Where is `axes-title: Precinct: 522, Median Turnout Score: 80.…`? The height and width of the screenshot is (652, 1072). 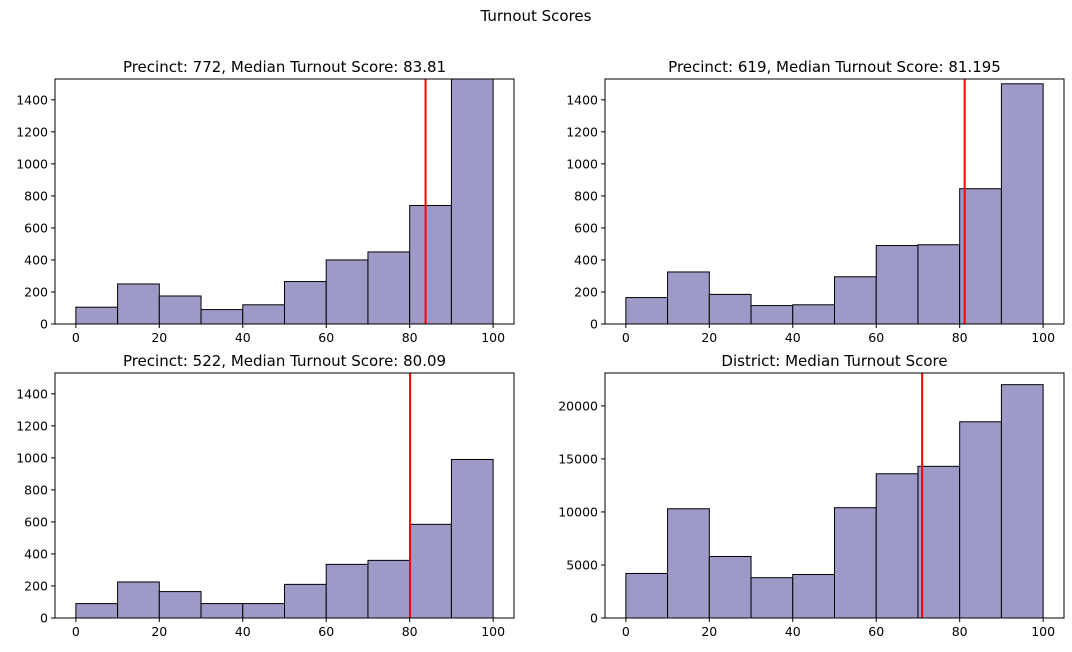
axes-title: Precinct: 522, Median Turnout Score: 80.… is located at coordinates (284, 361).